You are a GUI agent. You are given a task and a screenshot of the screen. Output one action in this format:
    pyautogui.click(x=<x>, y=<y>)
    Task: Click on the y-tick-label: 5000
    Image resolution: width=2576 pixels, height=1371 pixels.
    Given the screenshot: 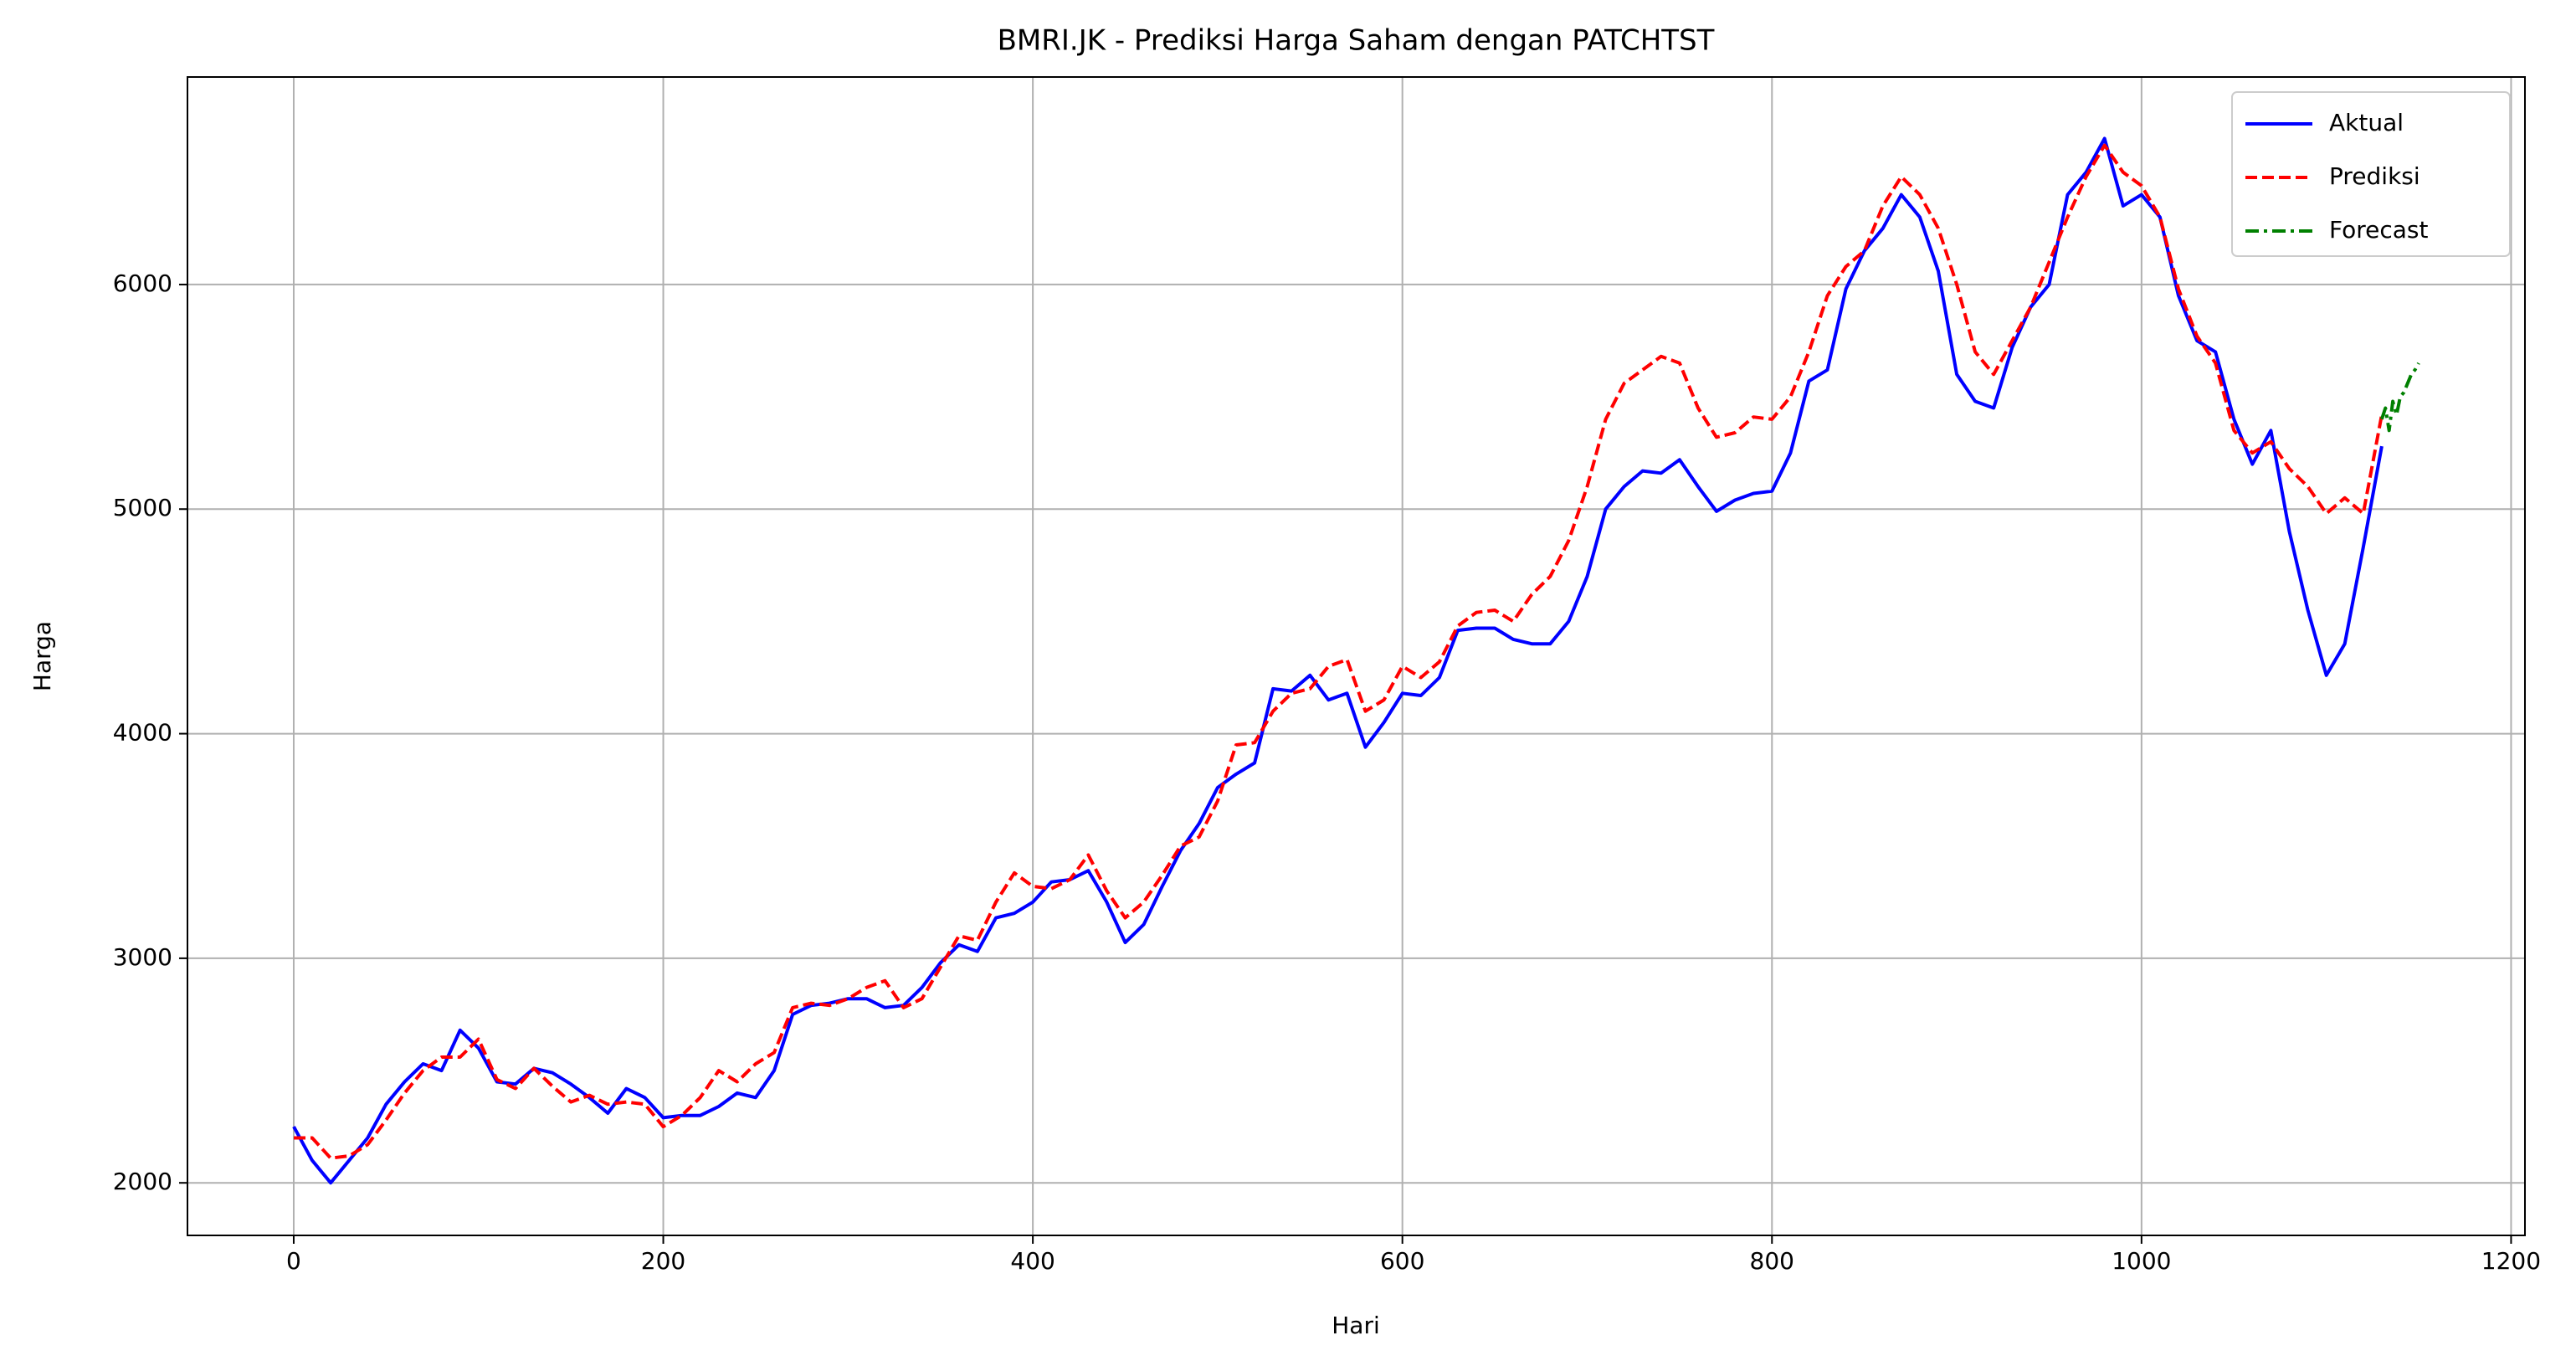 What is the action you would take?
    pyautogui.click(x=142, y=507)
    